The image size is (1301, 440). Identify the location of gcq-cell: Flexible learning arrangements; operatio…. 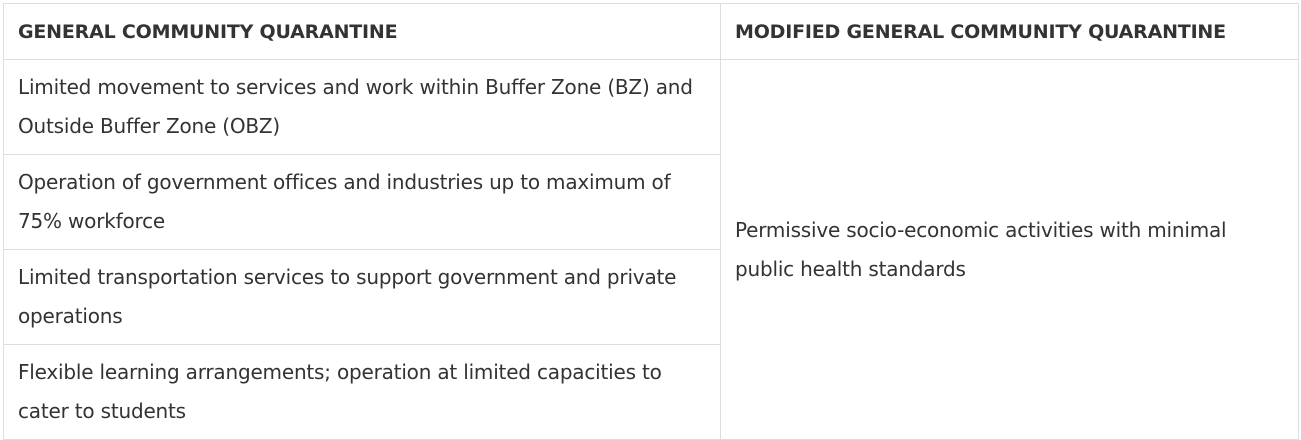
(362, 392).